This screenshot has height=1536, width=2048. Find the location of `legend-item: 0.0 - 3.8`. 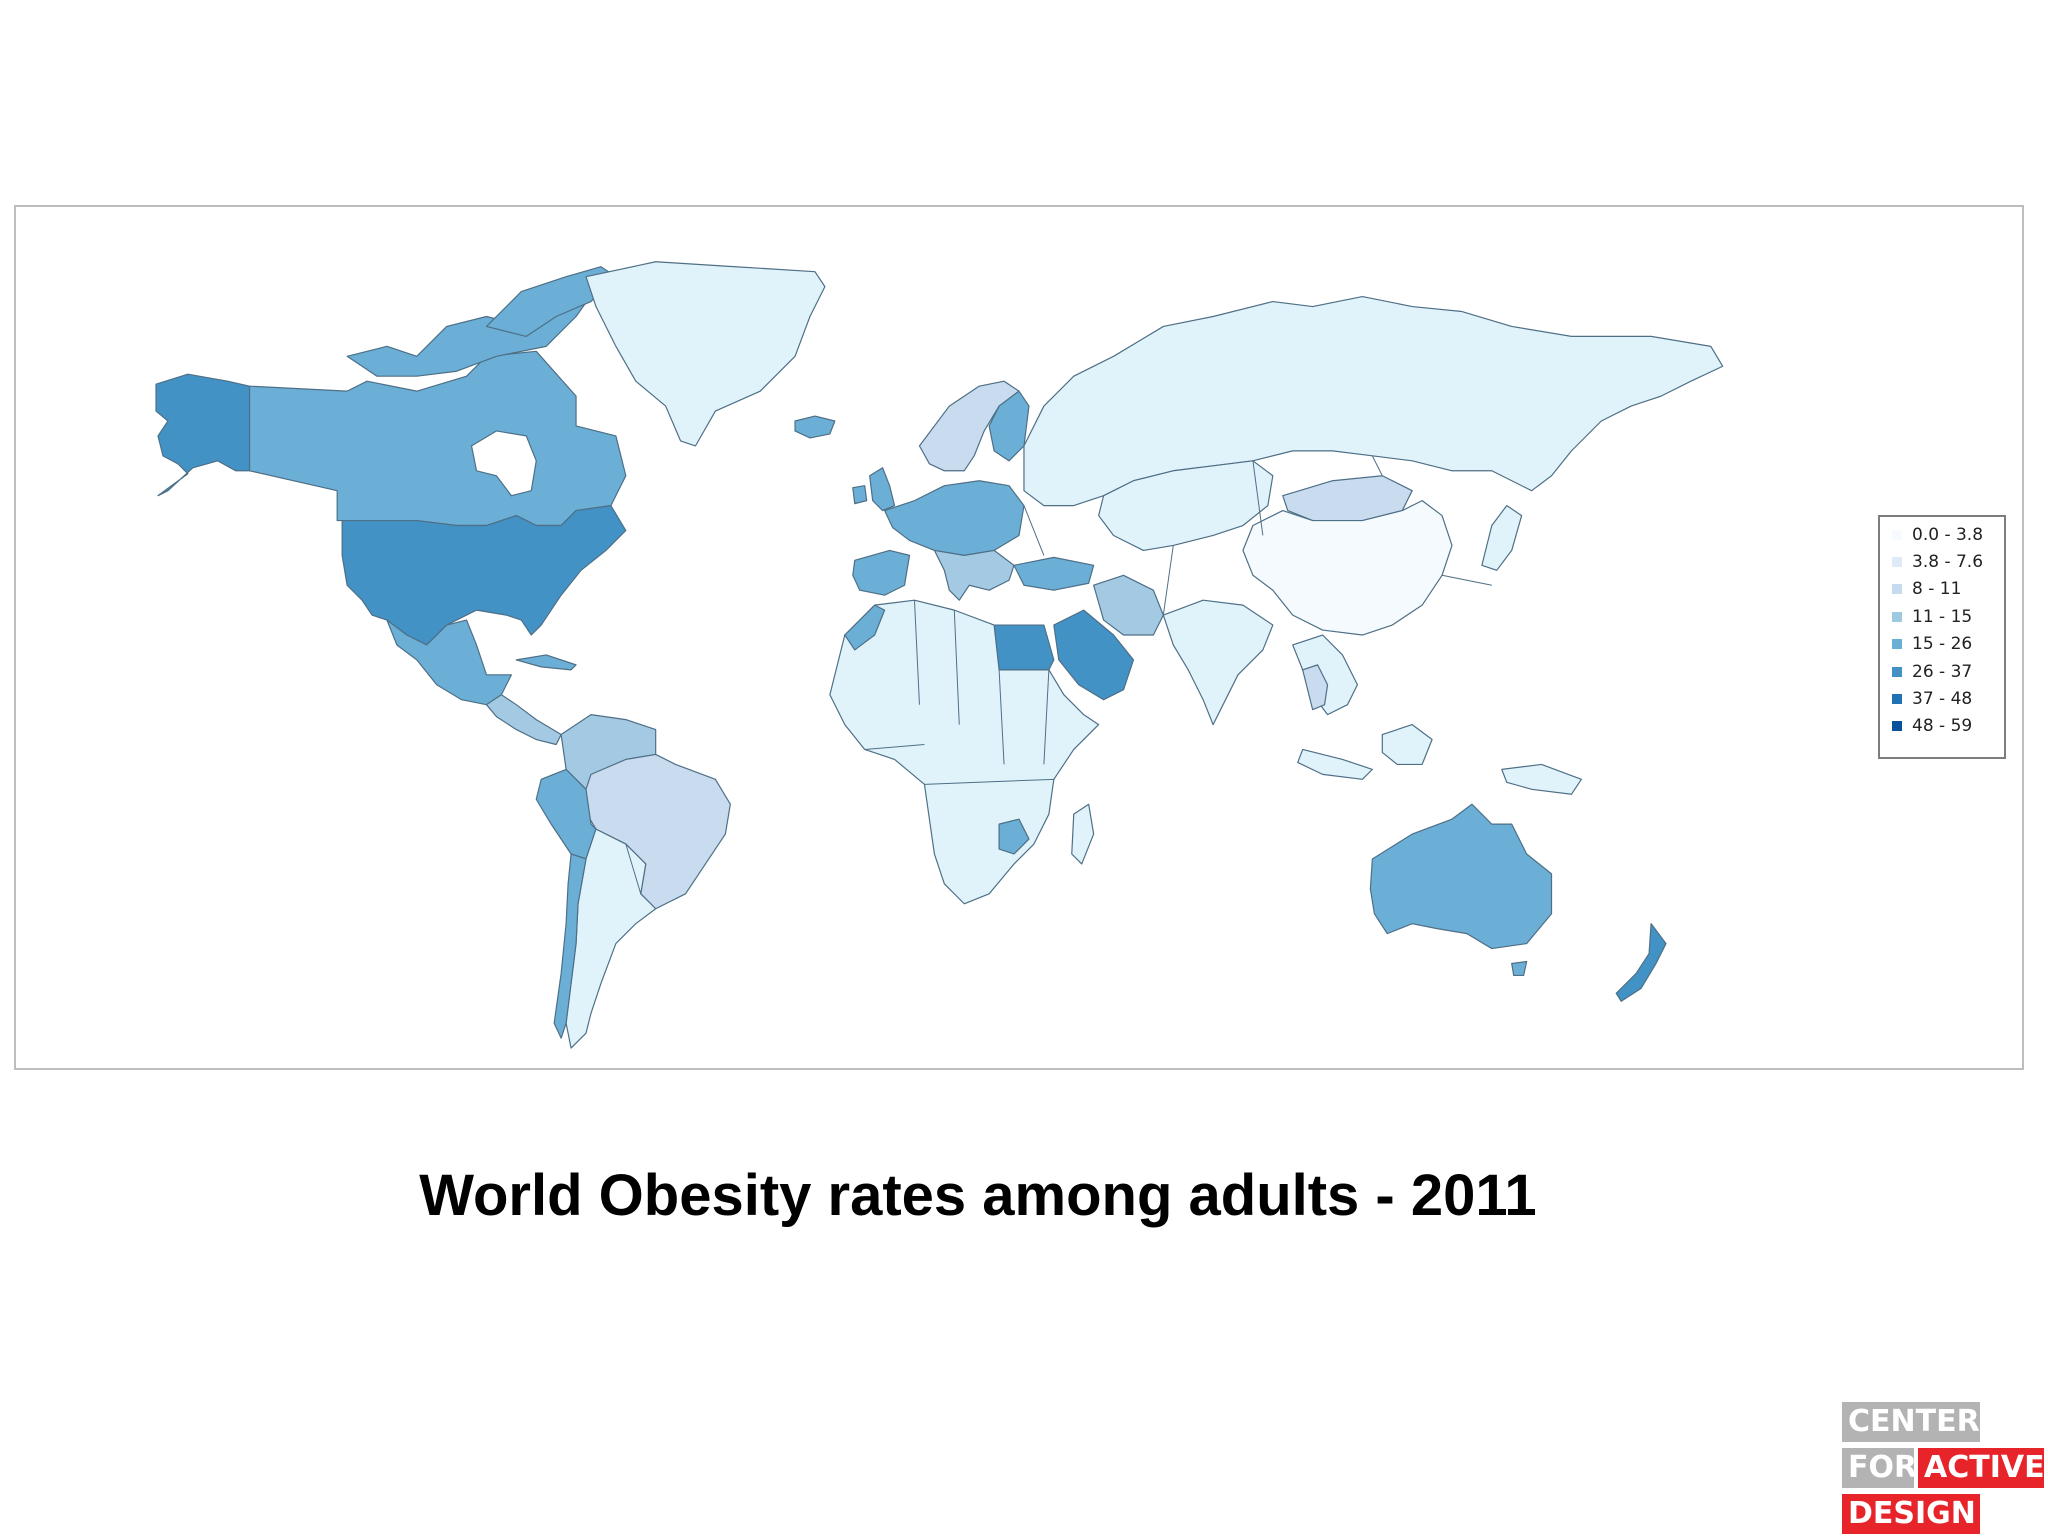

legend-item: 0.0 - 3.8 is located at coordinates (1942, 534).